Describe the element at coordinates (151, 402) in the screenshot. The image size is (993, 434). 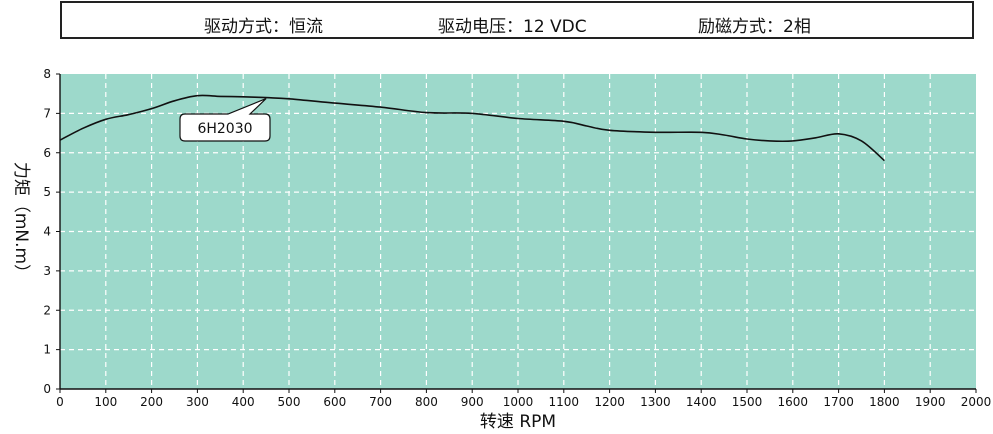
I see `x-tick-label: 200` at that location.